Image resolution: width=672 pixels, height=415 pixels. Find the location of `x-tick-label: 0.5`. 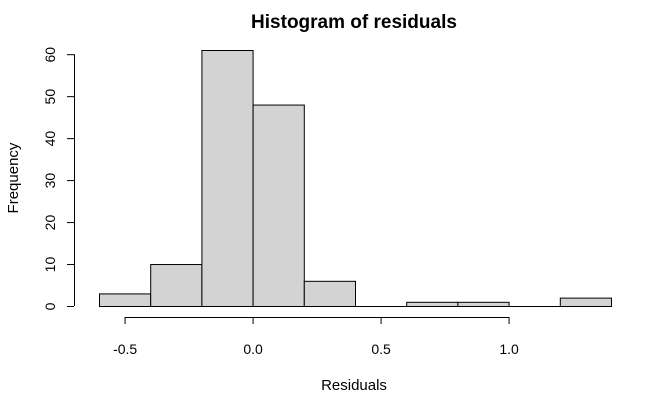

x-tick-label: 0.5 is located at coordinates (381, 349).